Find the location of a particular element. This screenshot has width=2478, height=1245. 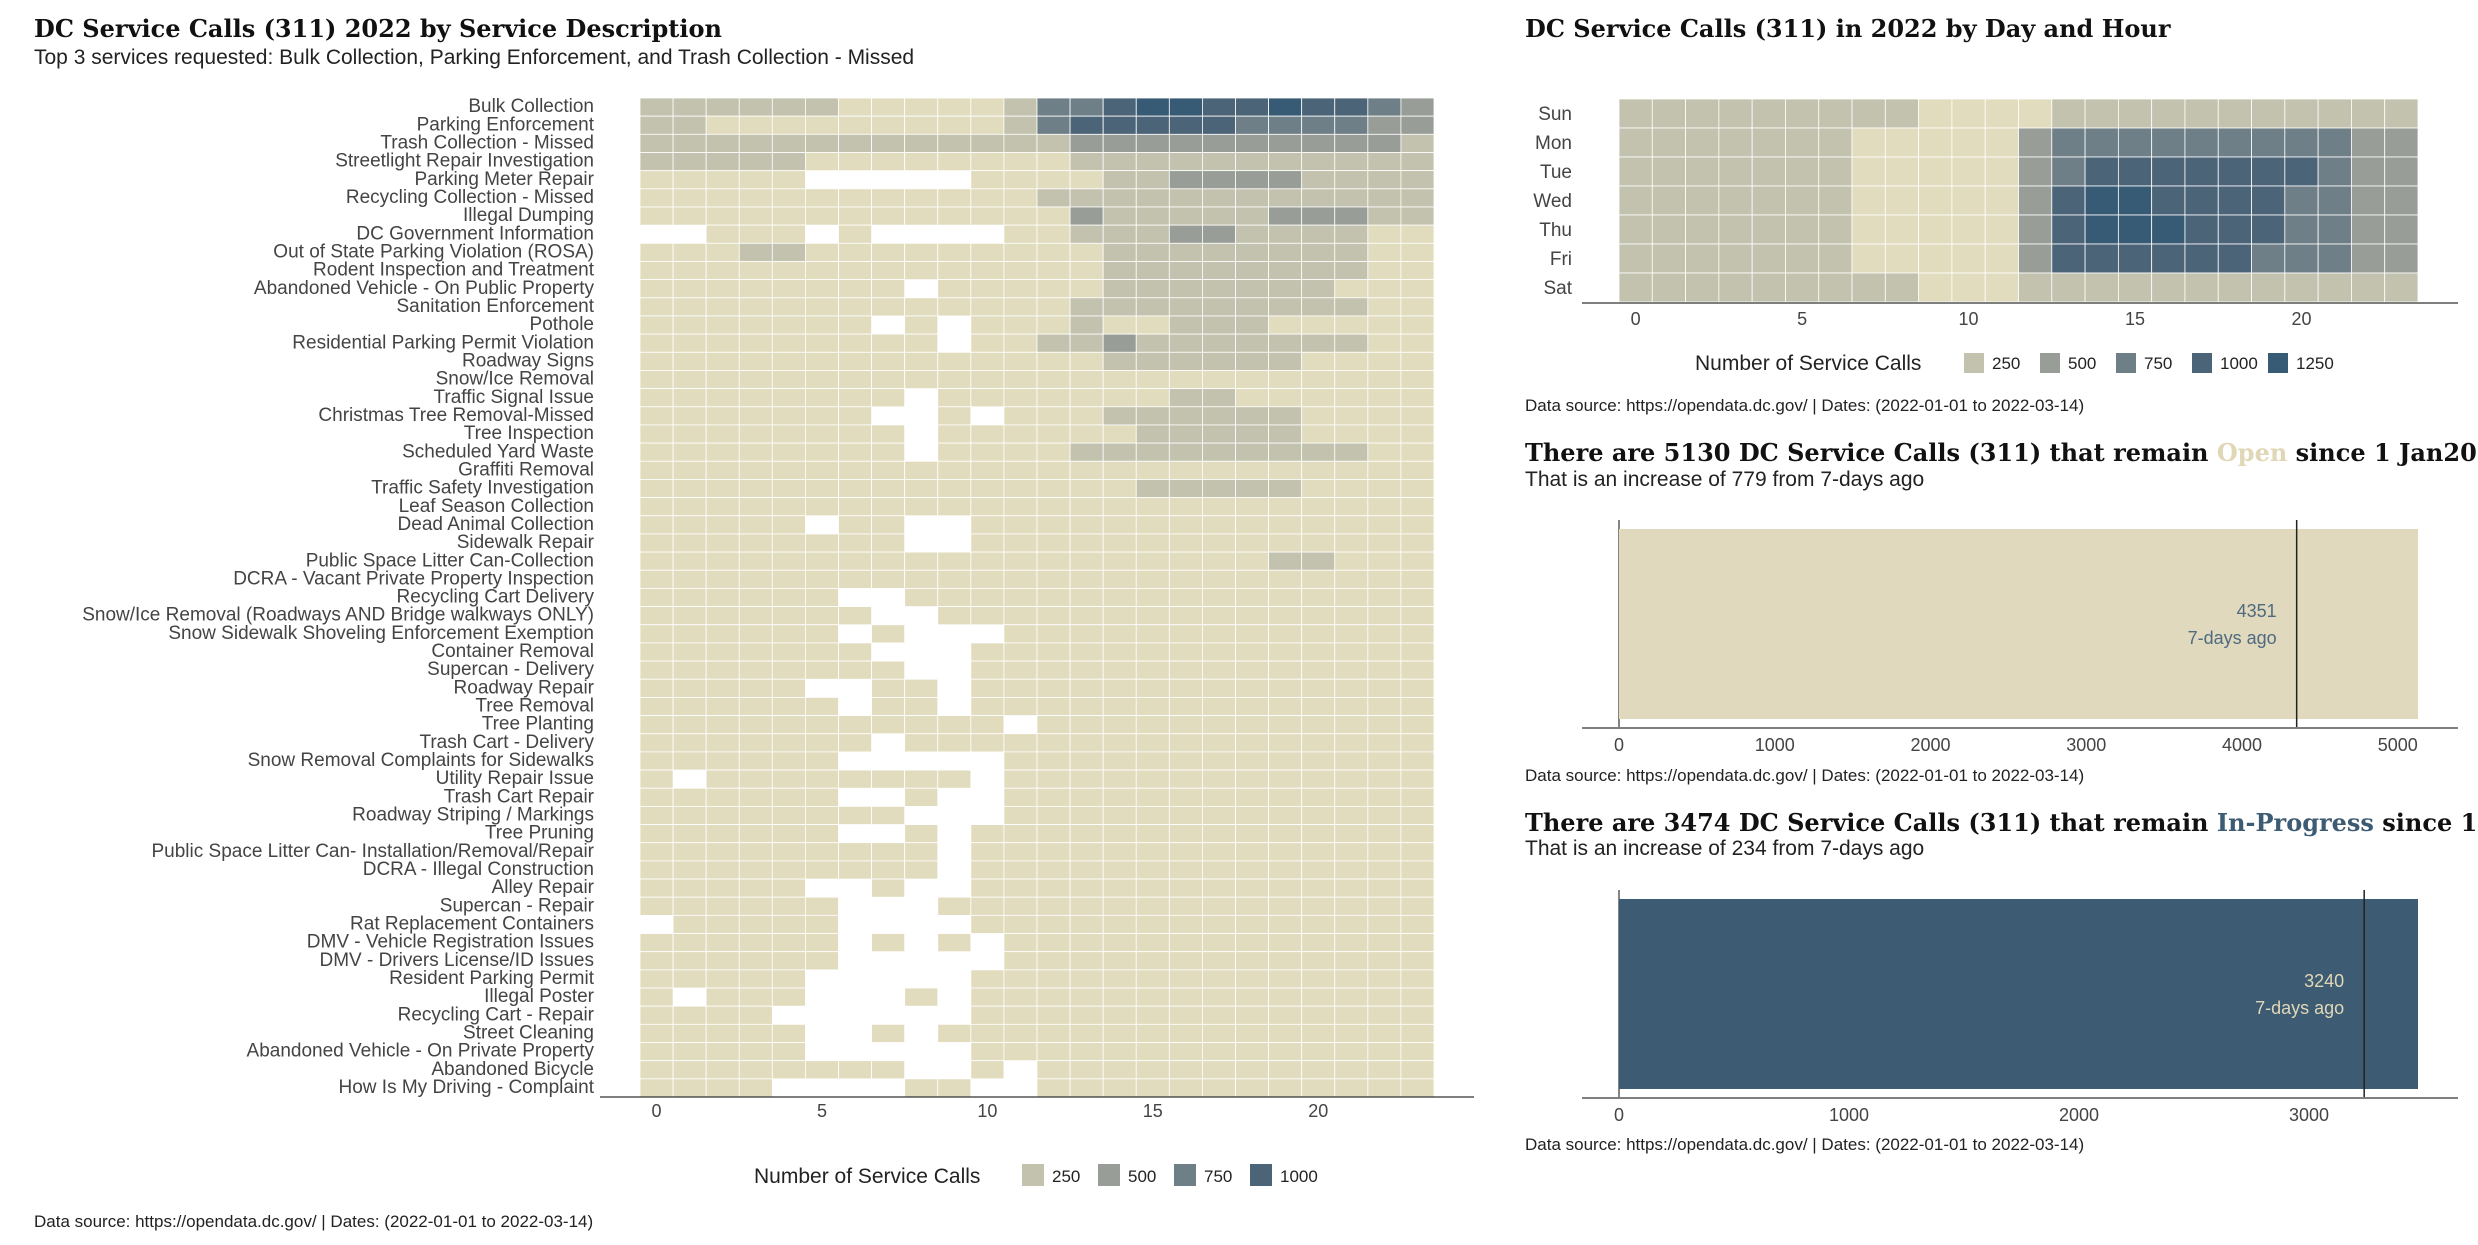

x-tick-label: 0 is located at coordinates (1619, 1115).